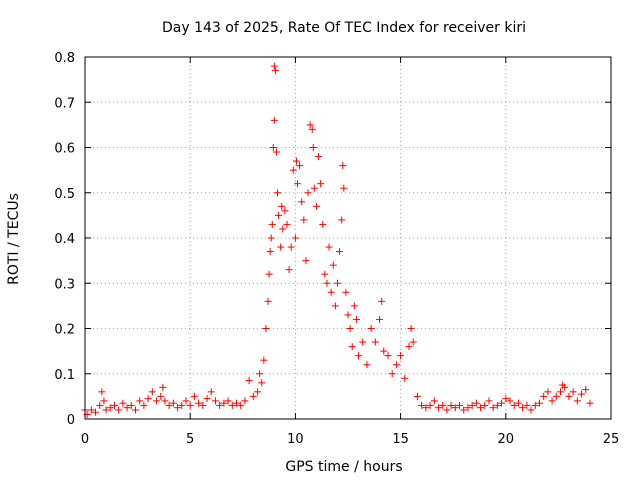  I want to click on y-axis-title: ROTI / TECUs, so click(14, 239).